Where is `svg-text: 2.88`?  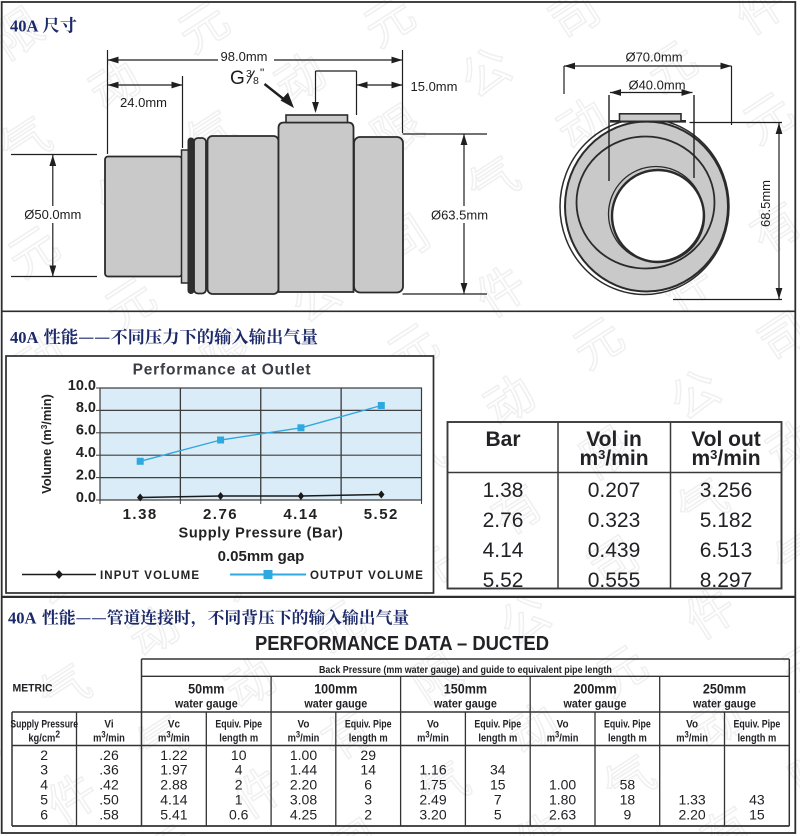 svg-text: 2.88 is located at coordinates (173, 785).